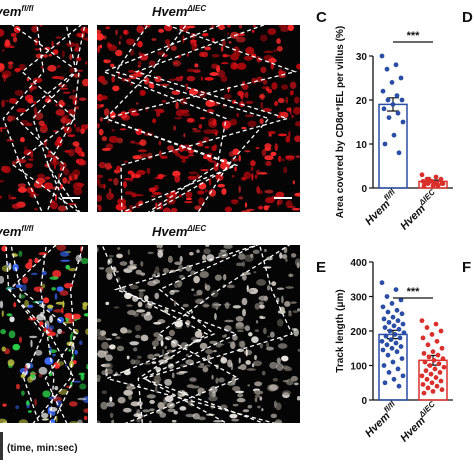  What do you see at coordinates (11, 11) in the screenshot?
I see `label-name: Hvem` at bounding box center [11, 11].